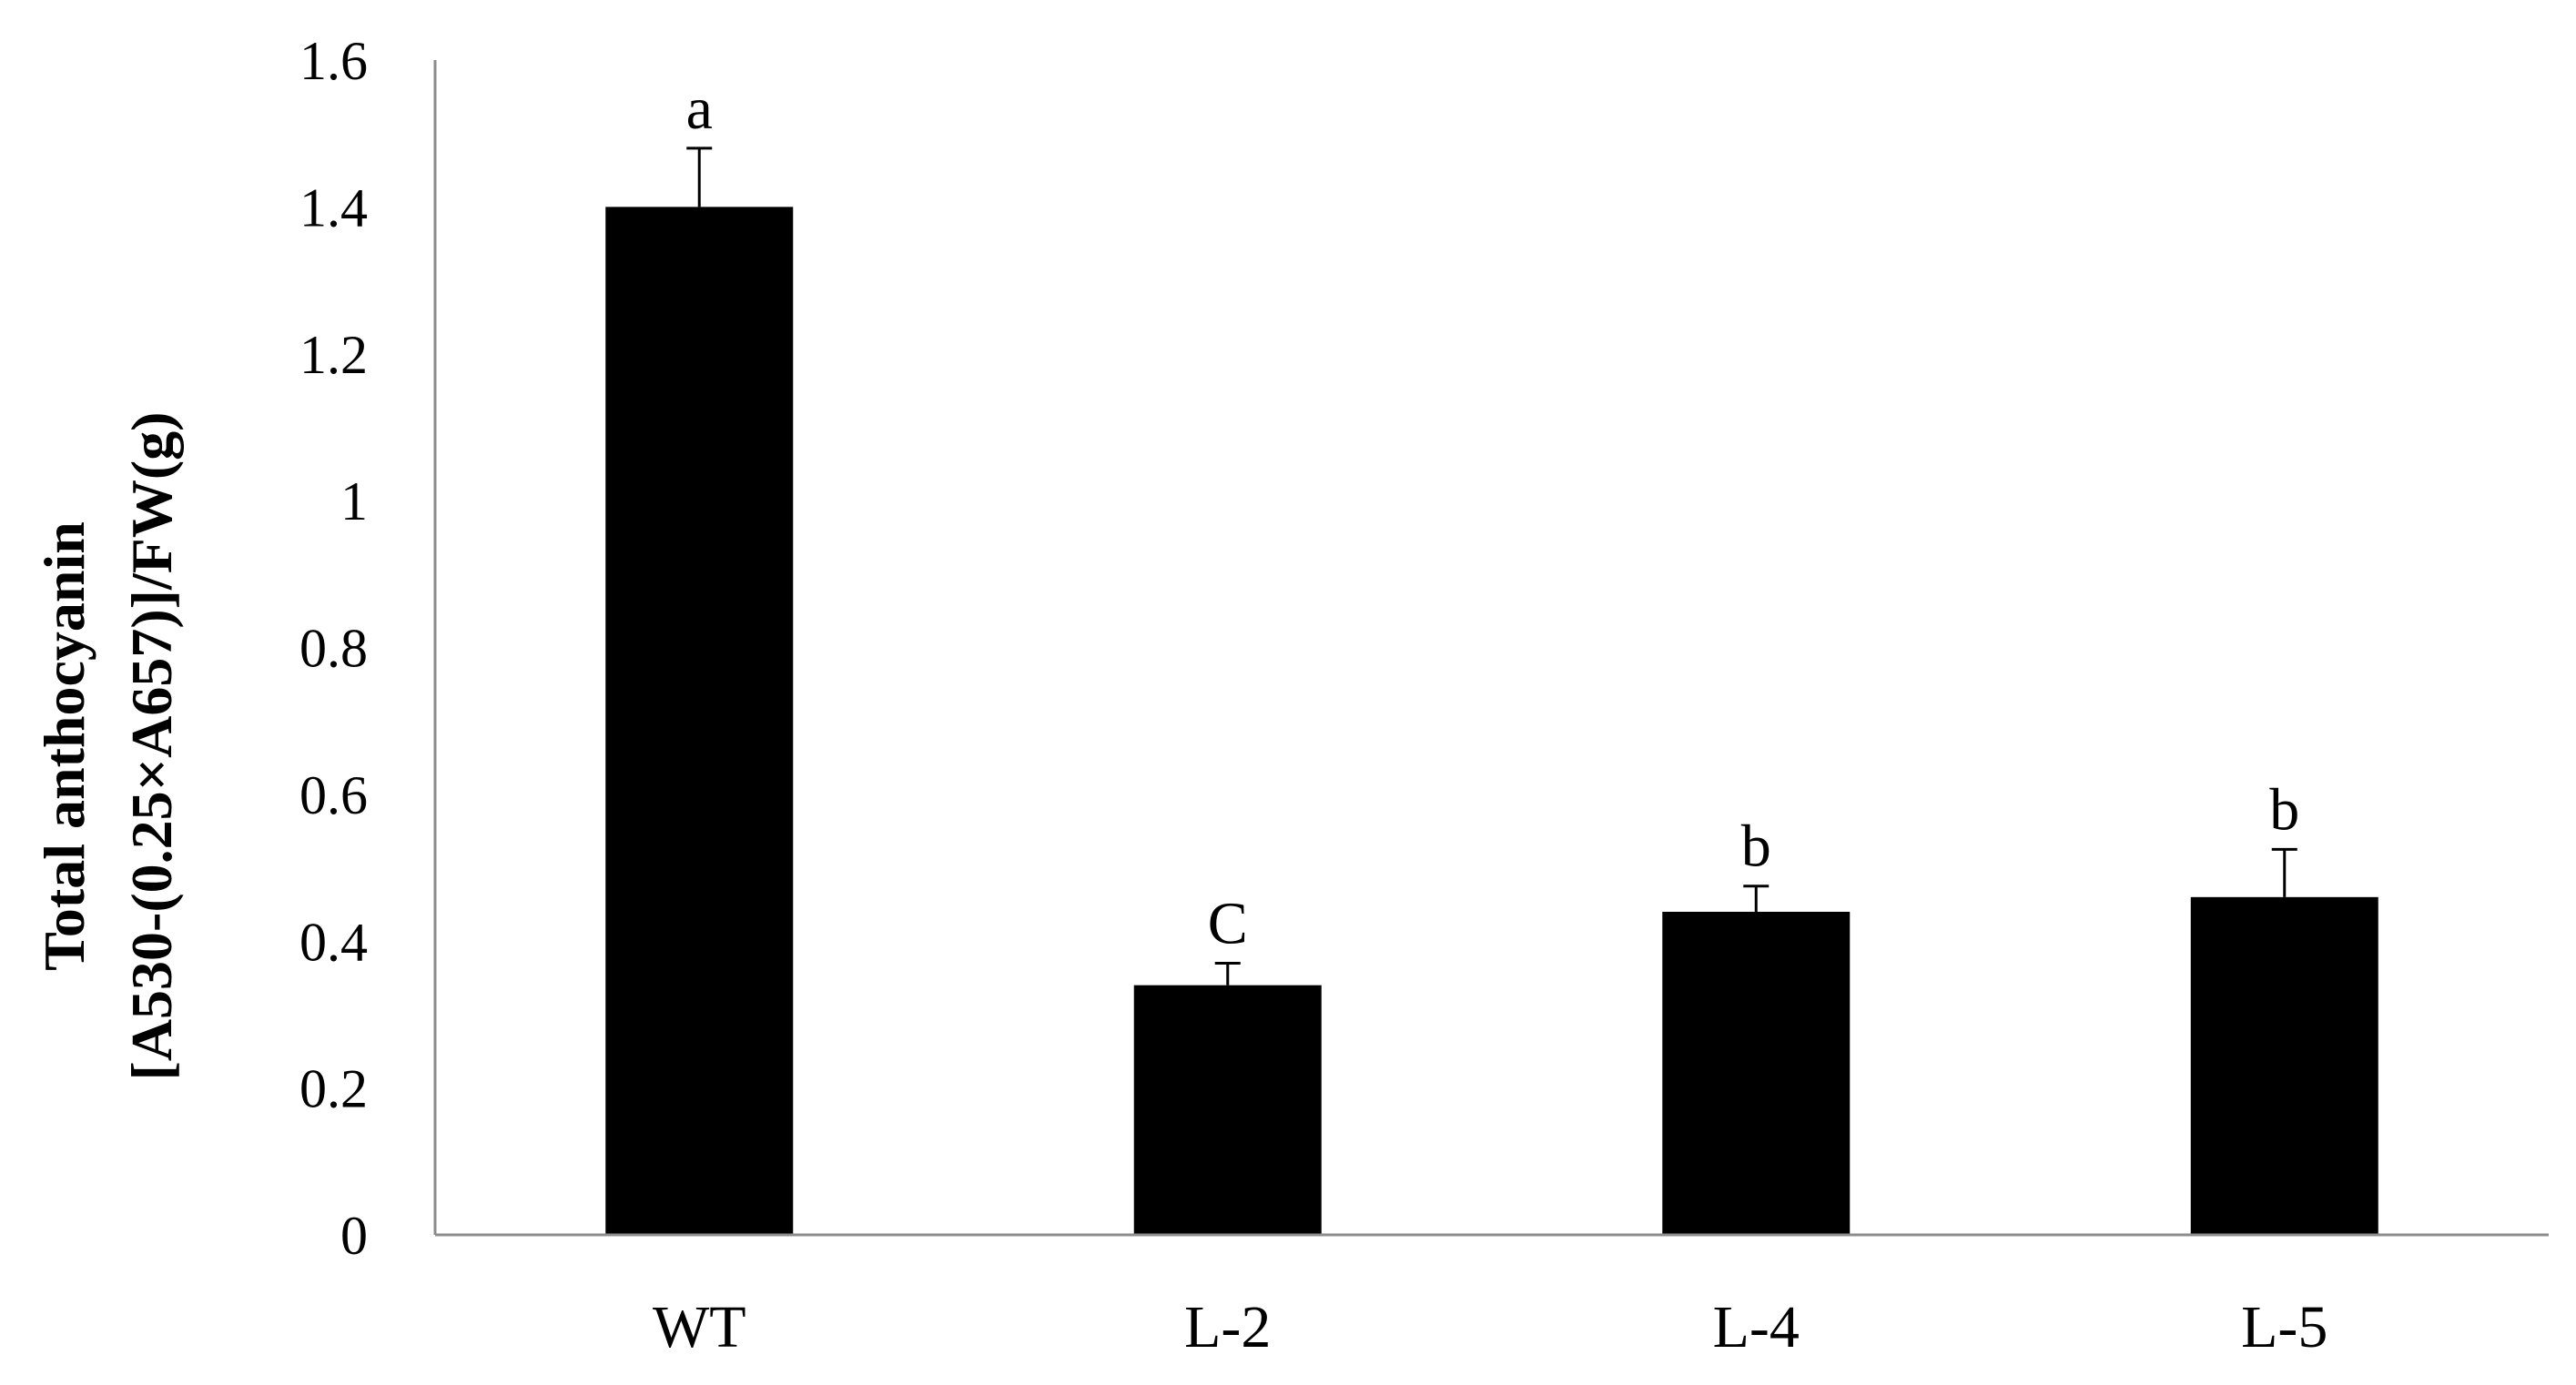 This screenshot has height=1385, width=2576. I want to click on y-tick-label: 1.2, so click(333, 355).